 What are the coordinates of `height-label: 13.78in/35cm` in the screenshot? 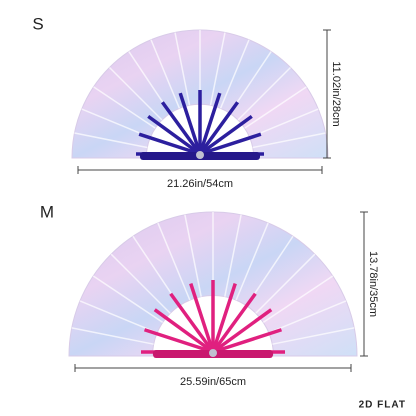 It's located at (373, 284).